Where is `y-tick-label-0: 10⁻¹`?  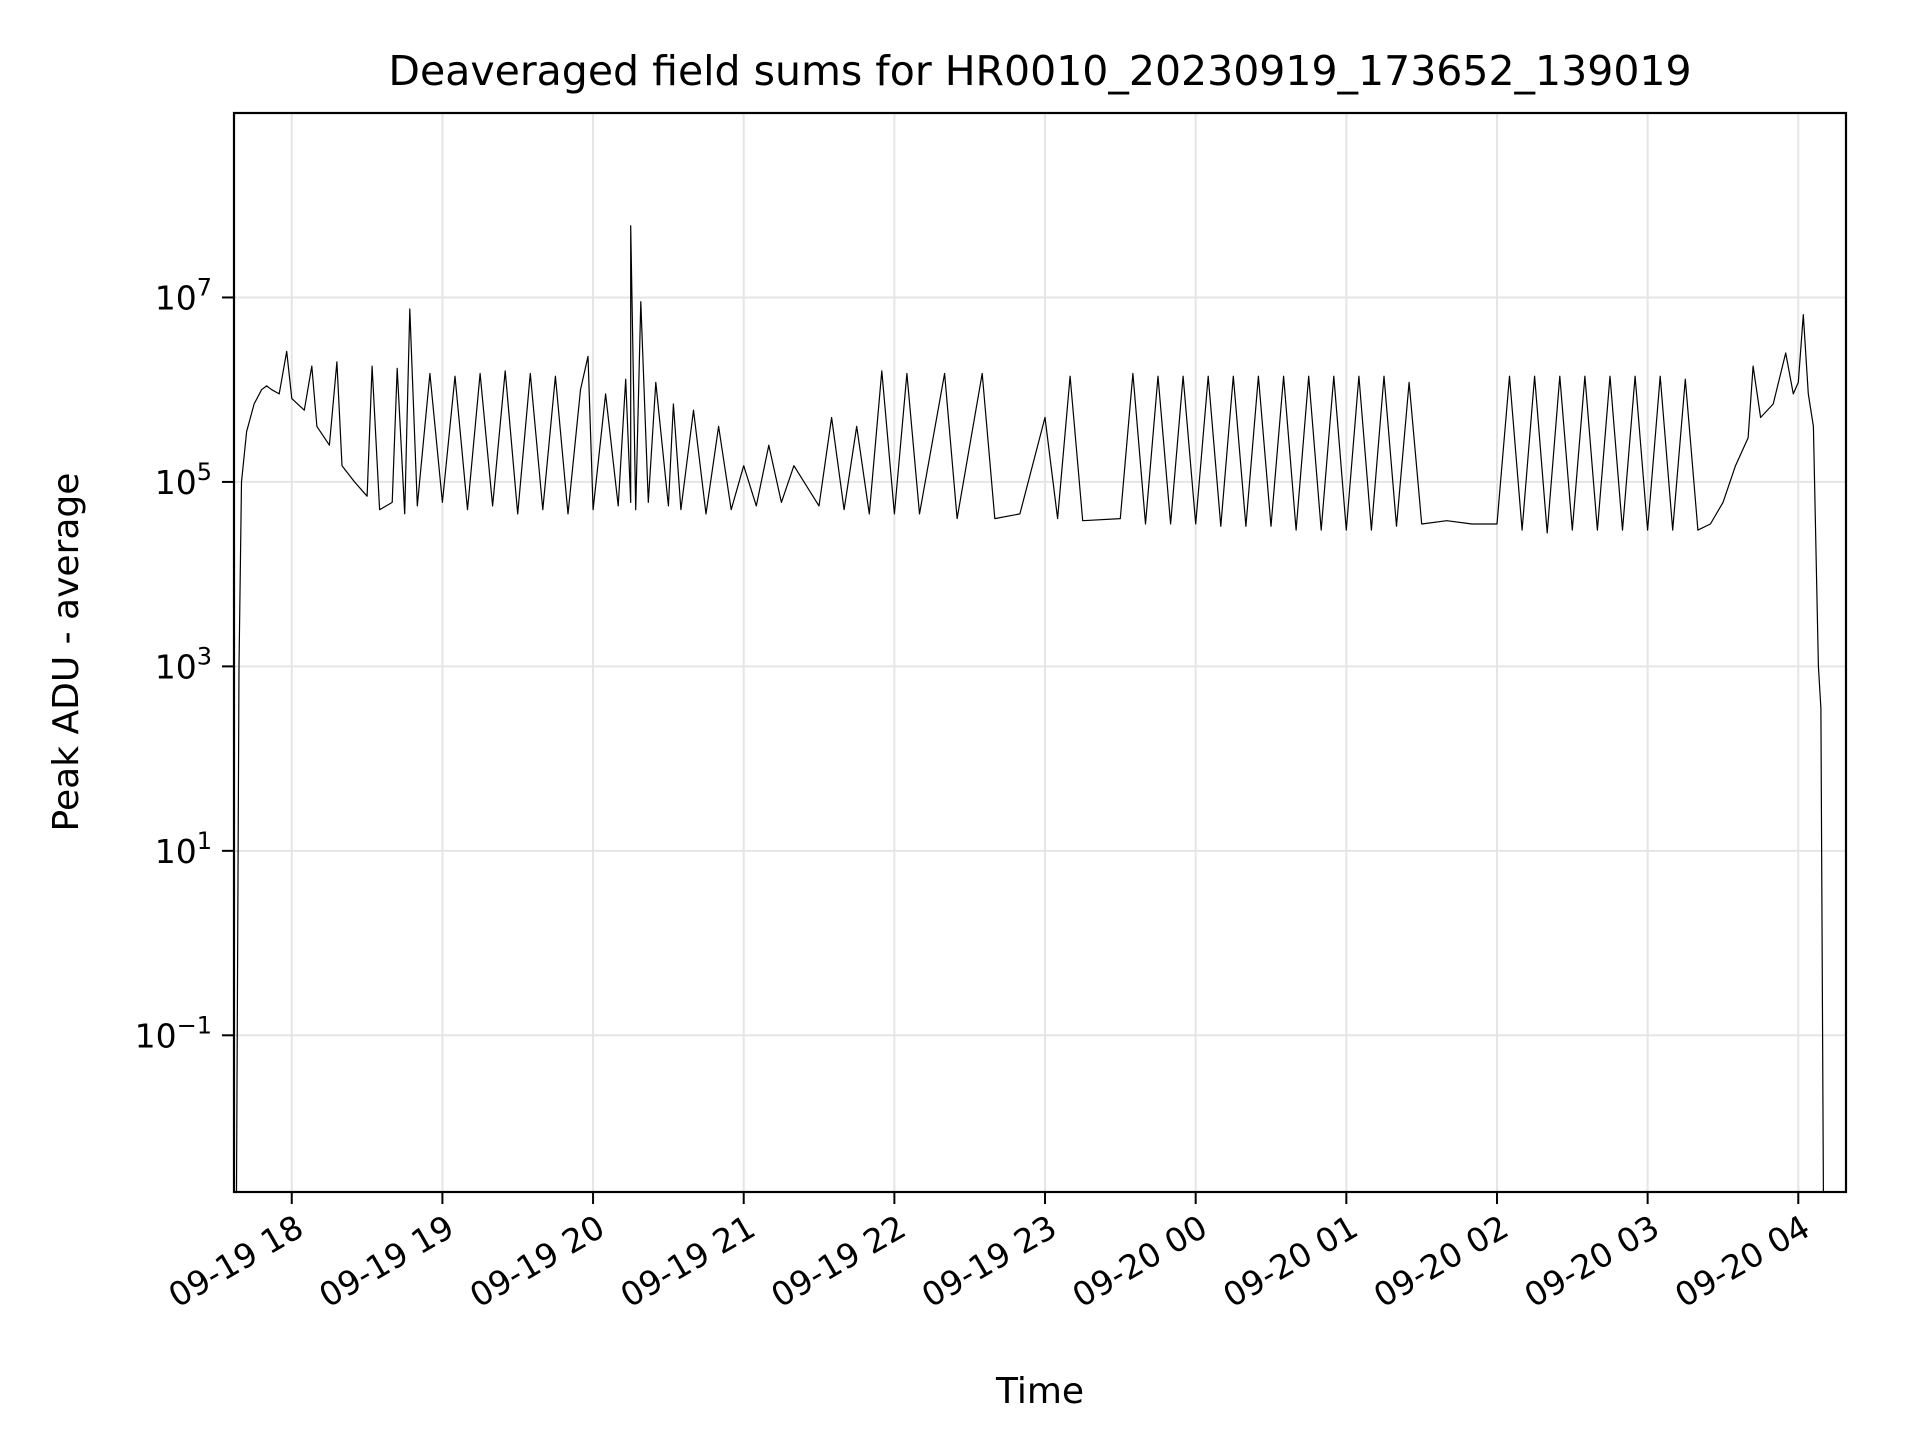 y-tick-label-0: 10⁻¹ is located at coordinates (173, 1033).